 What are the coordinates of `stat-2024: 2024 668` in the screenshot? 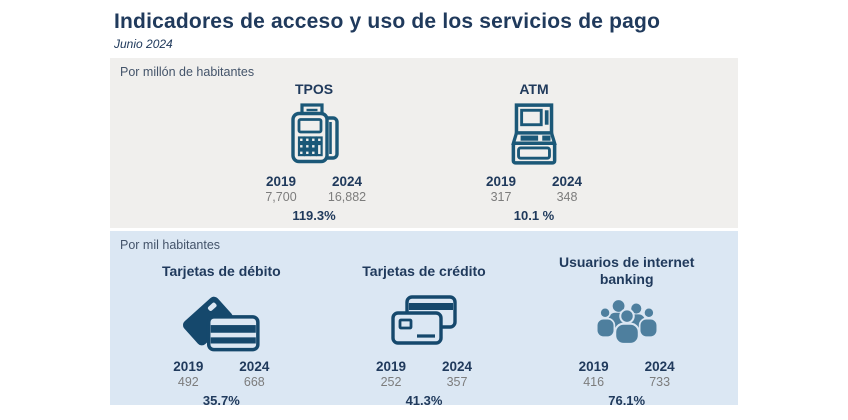 It's located at (254, 374).